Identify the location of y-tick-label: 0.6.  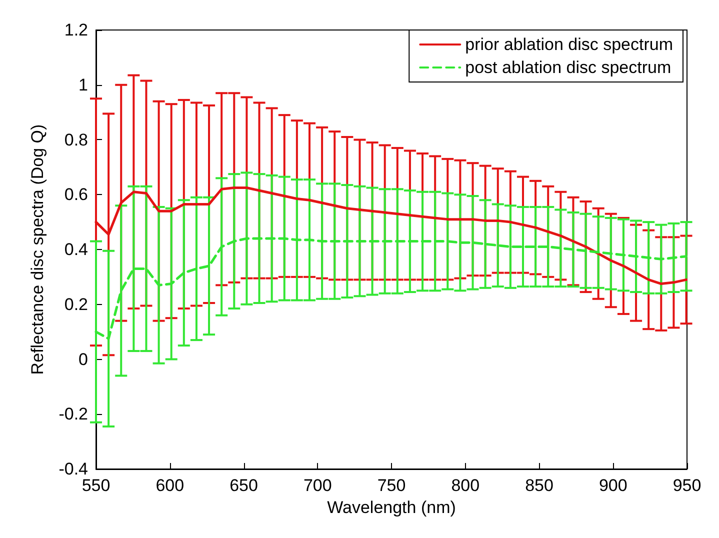
(76, 194).